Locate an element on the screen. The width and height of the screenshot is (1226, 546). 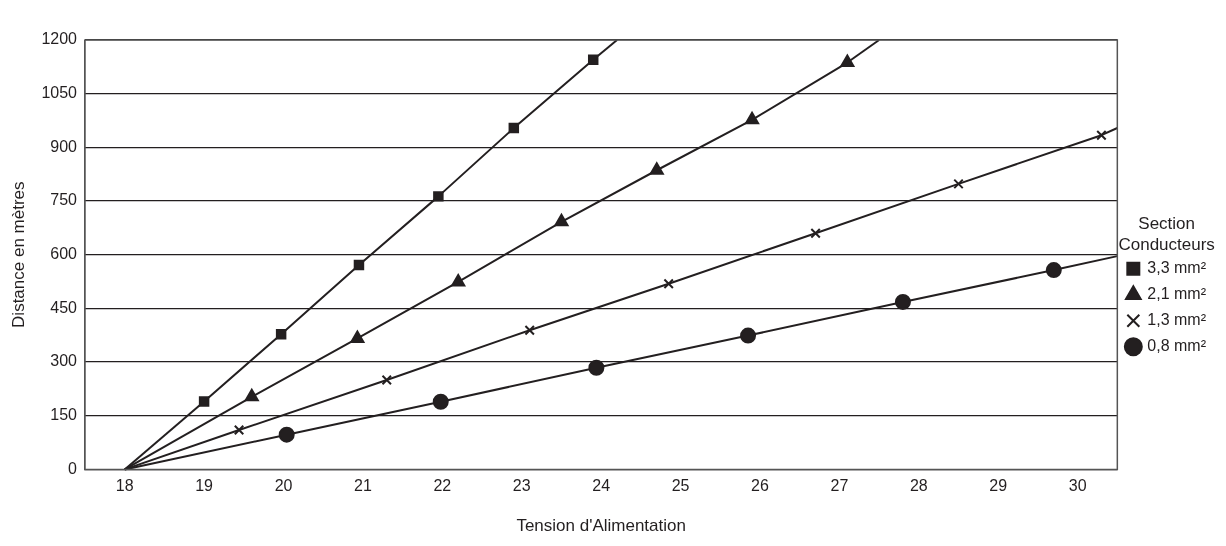
x-tick-label: 23 is located at coordinates (521, 486).